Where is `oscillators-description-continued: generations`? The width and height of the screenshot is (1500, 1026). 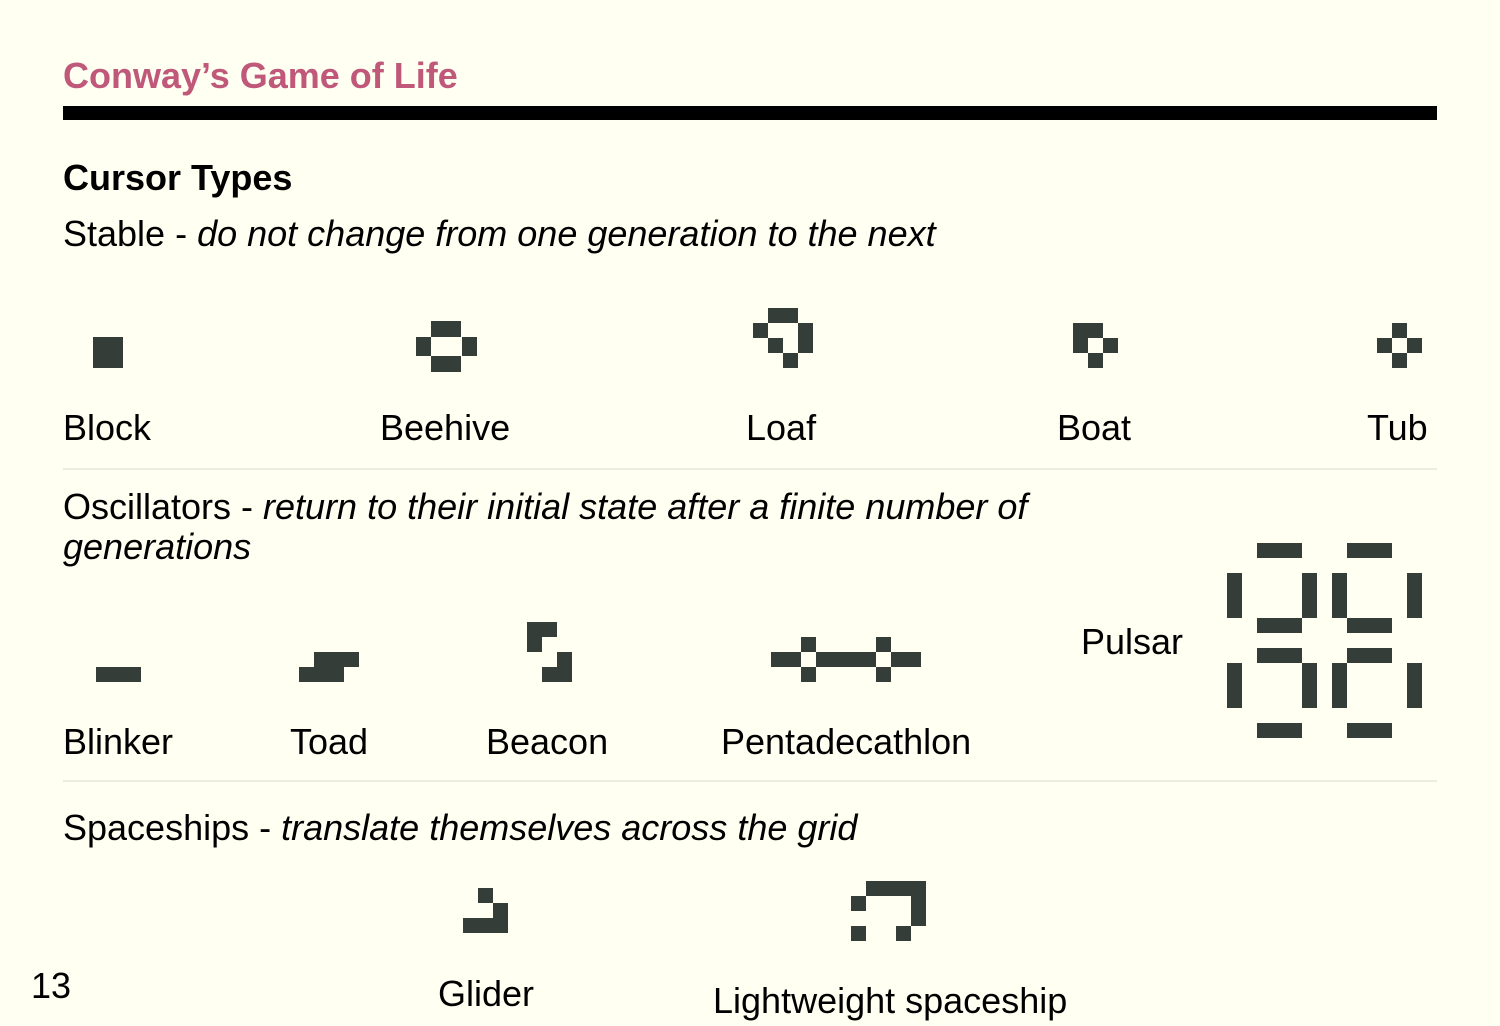 oscillators-description-continued: generations is located at coordinates (157, 546).